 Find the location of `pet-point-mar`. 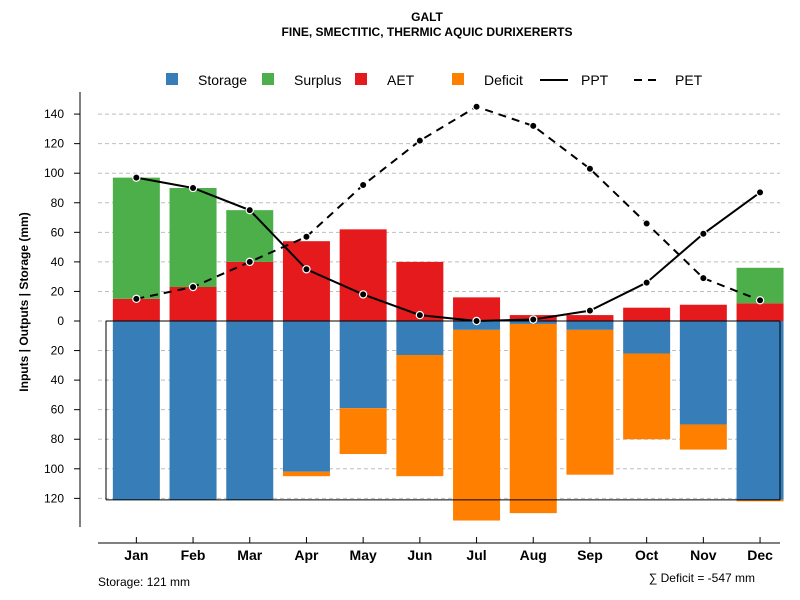

pet-point-mar is located at coordinates (249, 262).